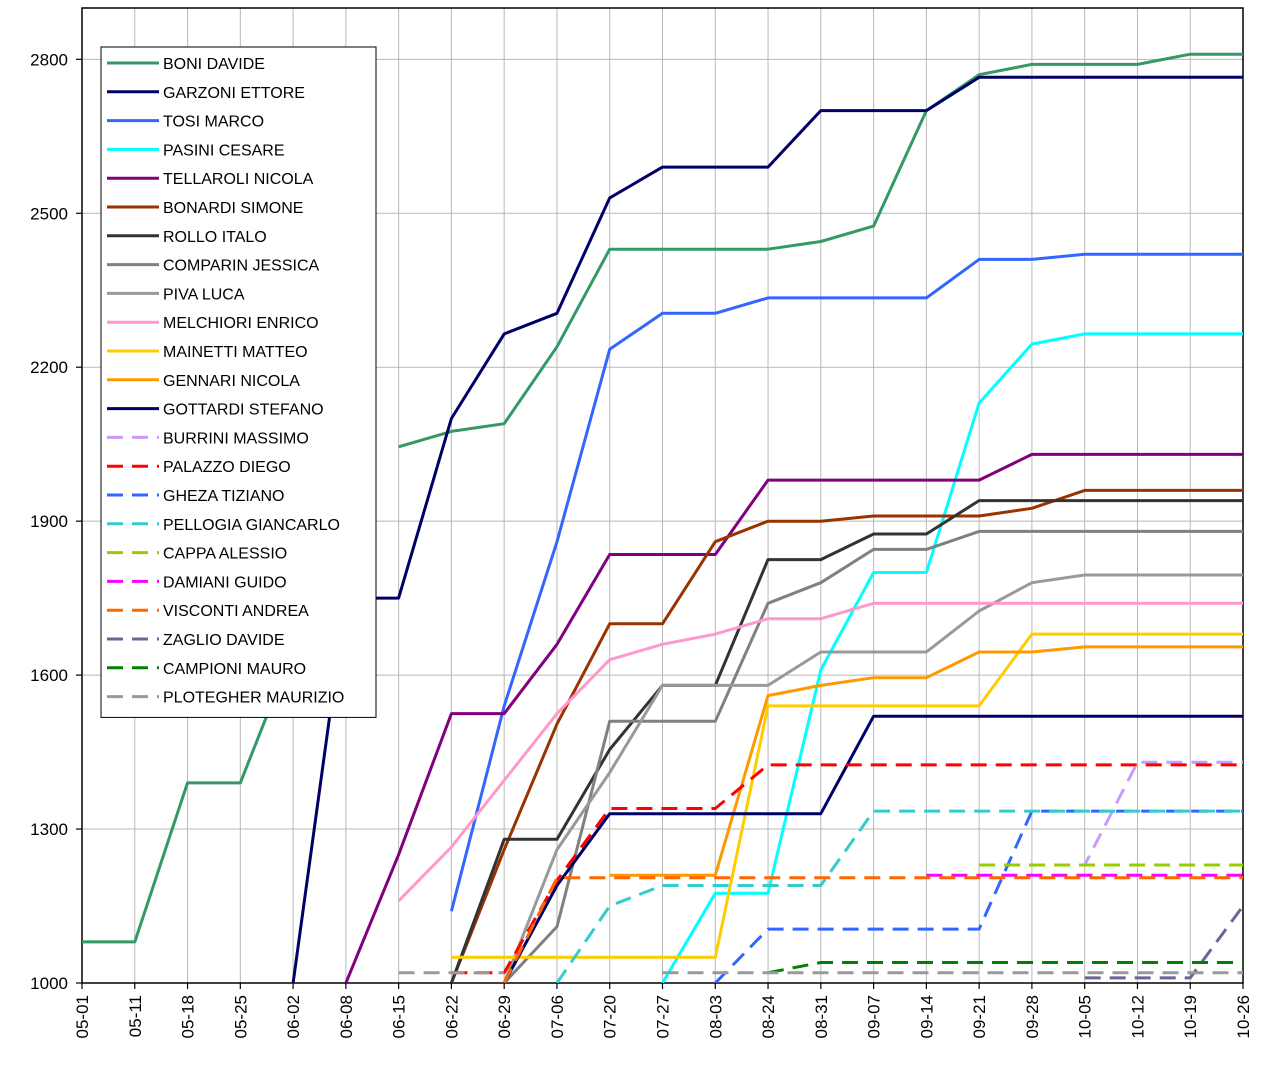 This screenshot has height=1066, width=1262. Describe the element at coordinates (610, 1016) in the screenshot. I see `x-tick-label: 07-20` at that location.